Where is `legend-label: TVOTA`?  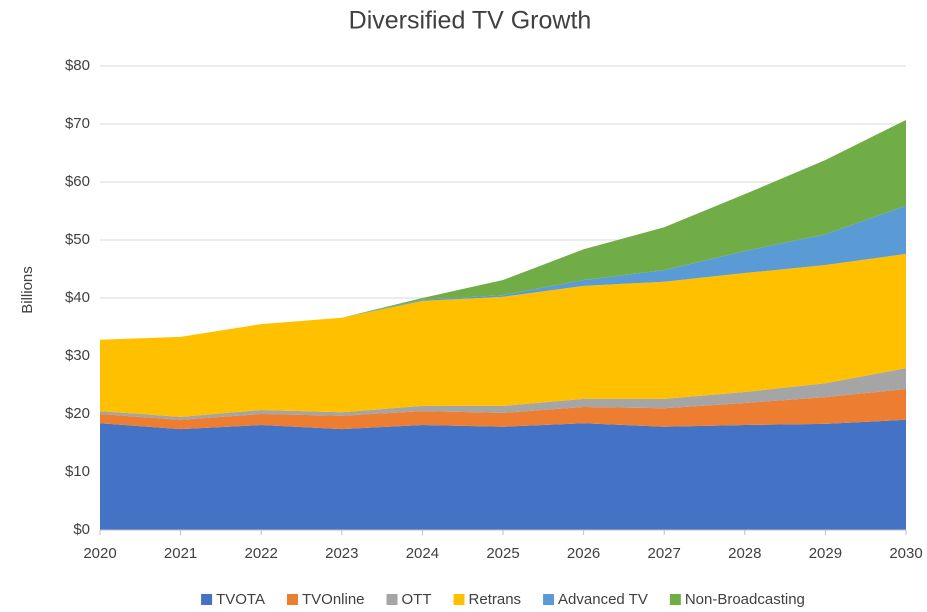
legend-label: TVOTA is located at coordinates (240, 599).